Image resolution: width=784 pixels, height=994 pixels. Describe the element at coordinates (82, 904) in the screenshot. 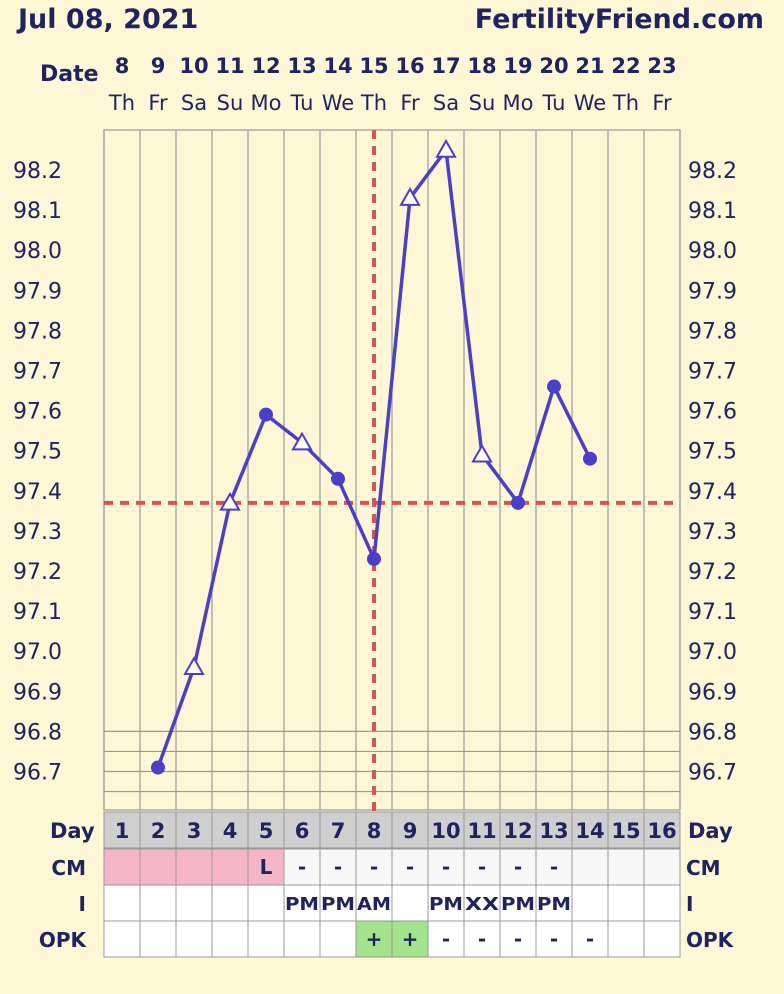

I see `intercourse-row-label-left: I` at that location.